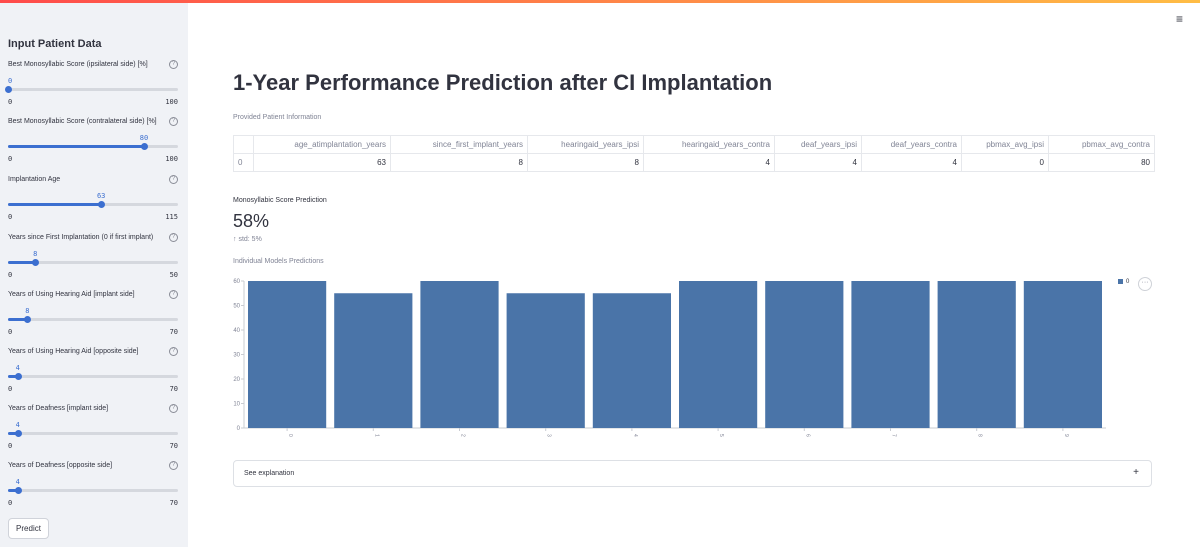  Describe the element at coordinates (459, 144) in the screenshot. I see `column-header: since_first_implant_years` at that location.